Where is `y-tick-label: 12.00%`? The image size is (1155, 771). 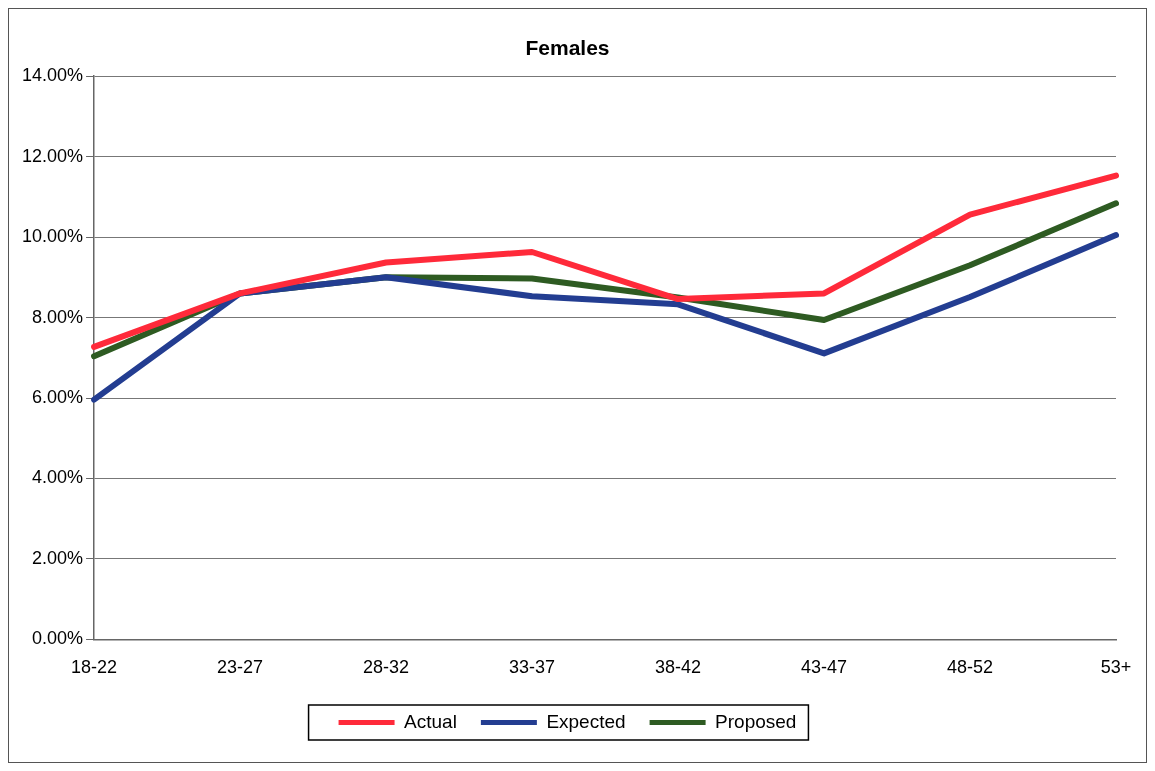 y-tick-label: 12.00% is located at coordinates (52, 155).